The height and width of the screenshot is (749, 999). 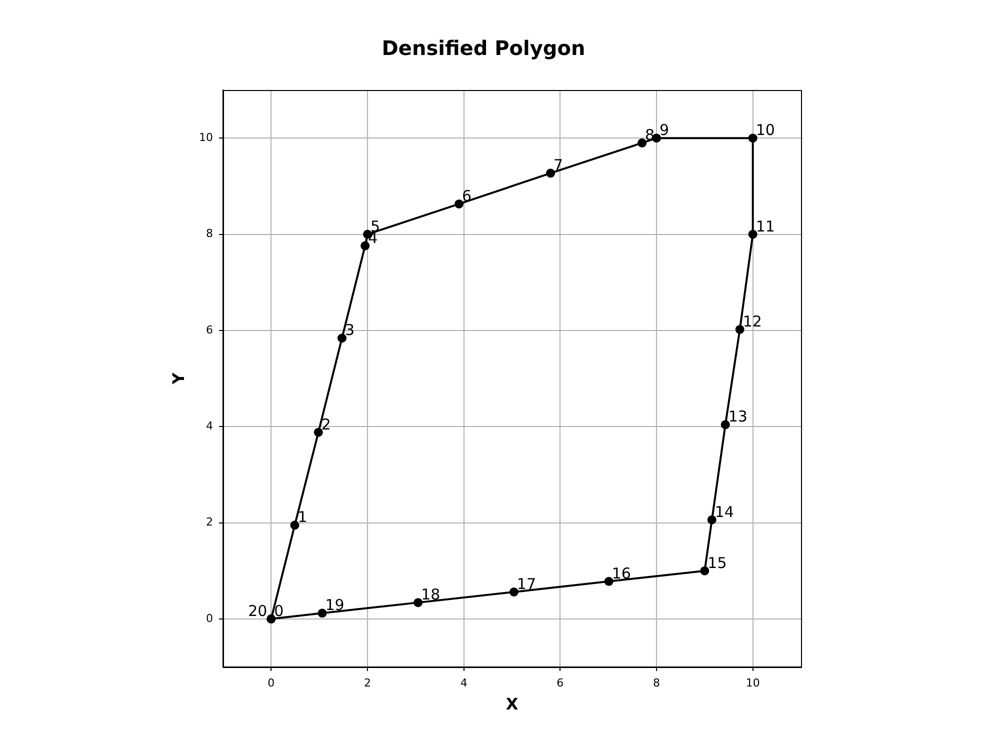 I want to click on y-tick-label: 4, so click(x=209, y=425).